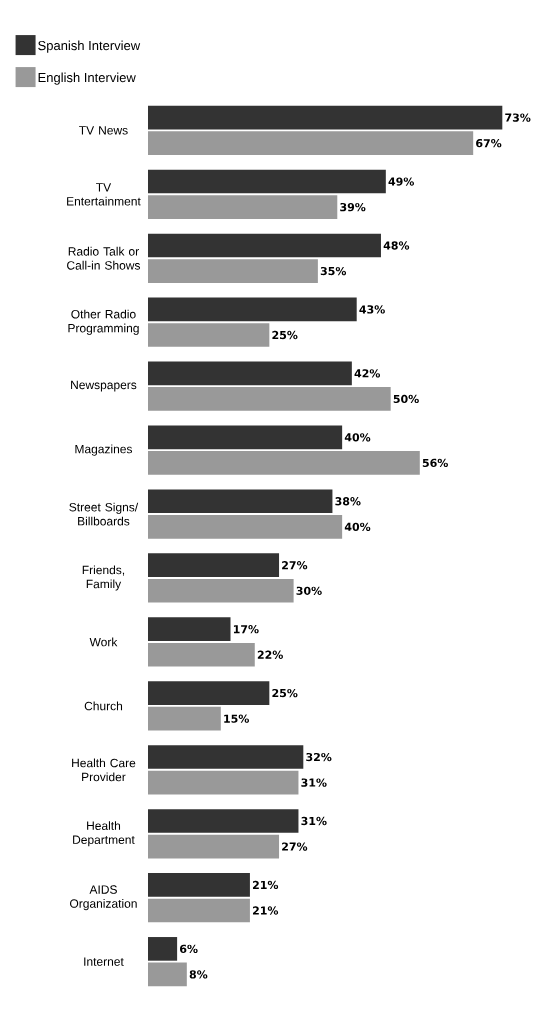  Describe the element at coordinates (319, 757) in the screenshot. I see `data-label: 32%` at that location.